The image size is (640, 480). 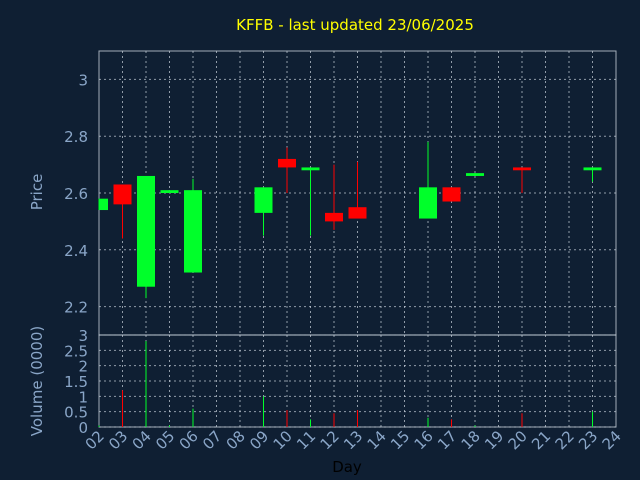 I want to click on day-tick-label: 07, so click(x=212, y=440).